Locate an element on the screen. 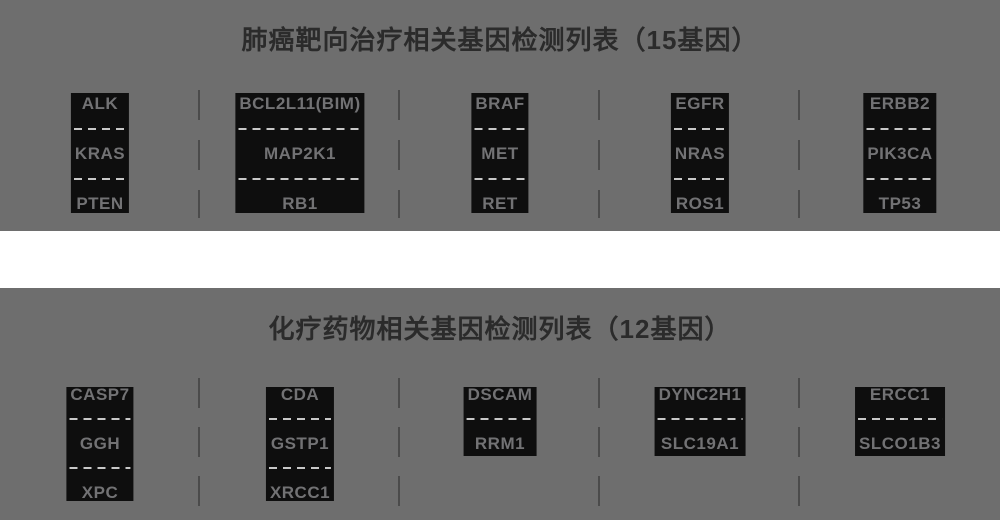 The height and width of the screenshot is (520, 1000). gene-cell: PIK3CA is located at coordinates (899, 153).